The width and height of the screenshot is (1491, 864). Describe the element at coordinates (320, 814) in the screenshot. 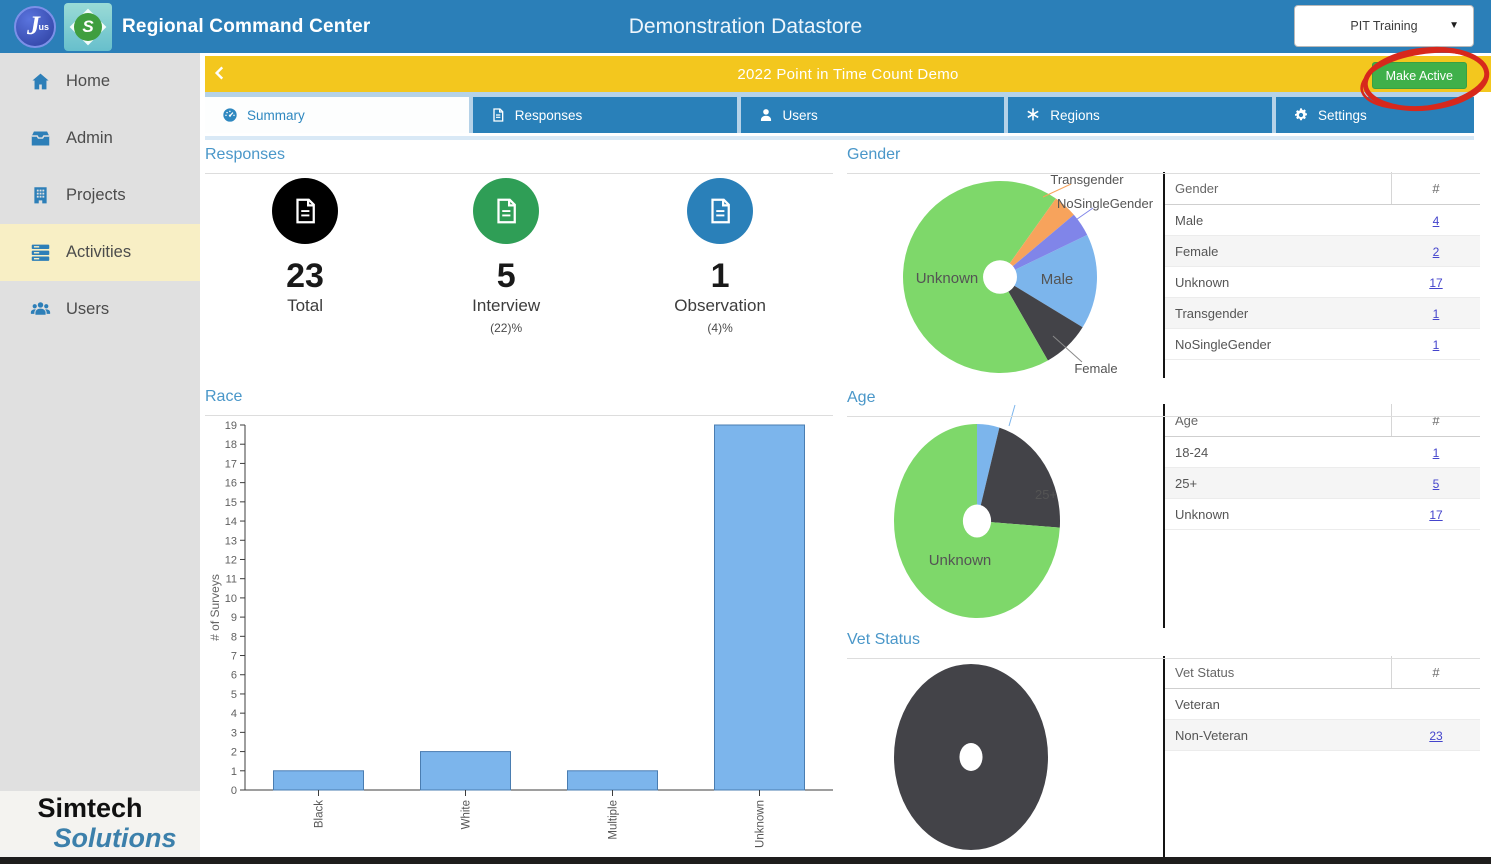

I see `x-tick-label: Black` at that location.